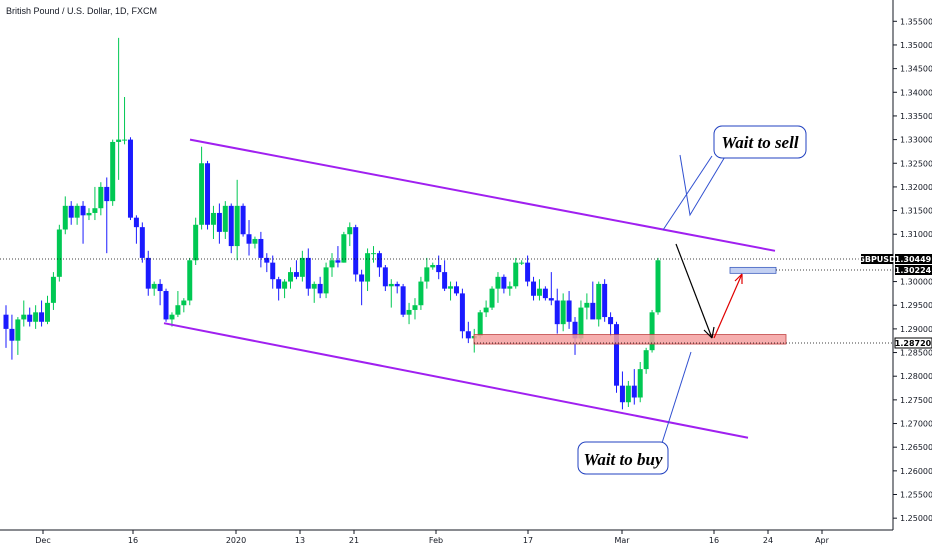  I want to click on price-tick-label: 1.26000, so click(916, 471).